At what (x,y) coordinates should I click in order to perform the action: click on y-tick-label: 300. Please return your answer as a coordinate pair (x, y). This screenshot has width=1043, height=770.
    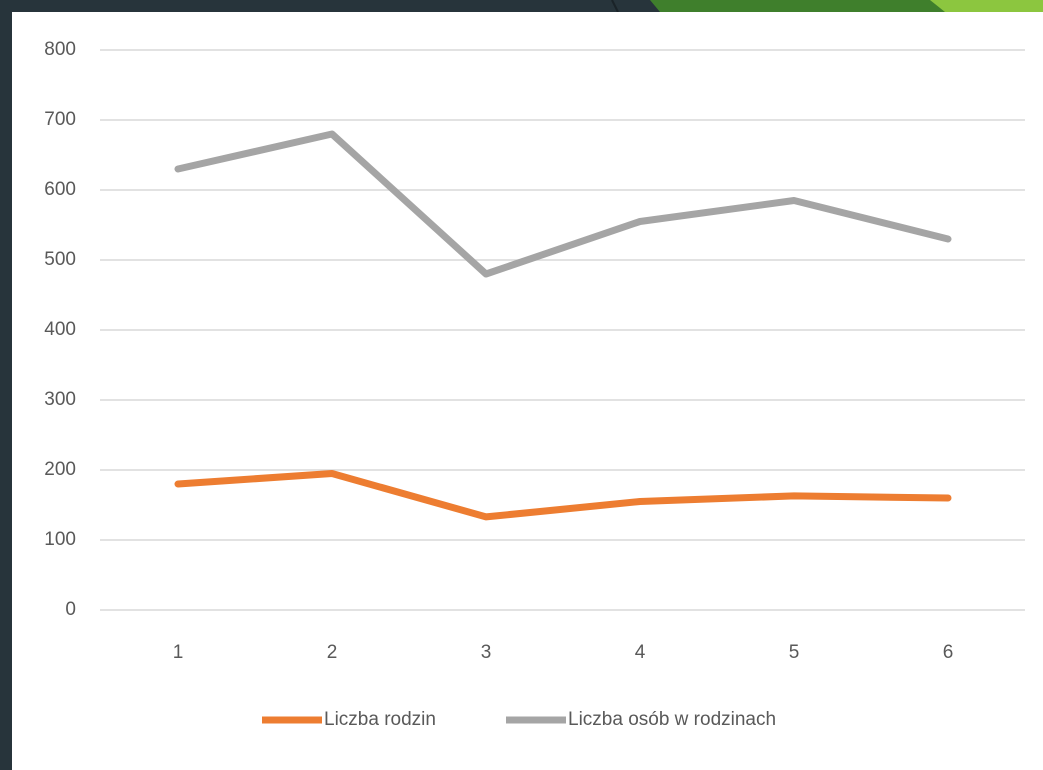
    Looking at the image, I should click on (60, 399).